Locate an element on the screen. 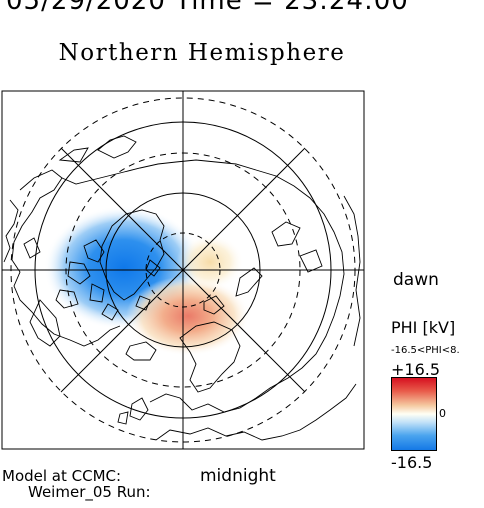 The image size is (484, 508). coastline-north-america is located at coordinates (66, 258).